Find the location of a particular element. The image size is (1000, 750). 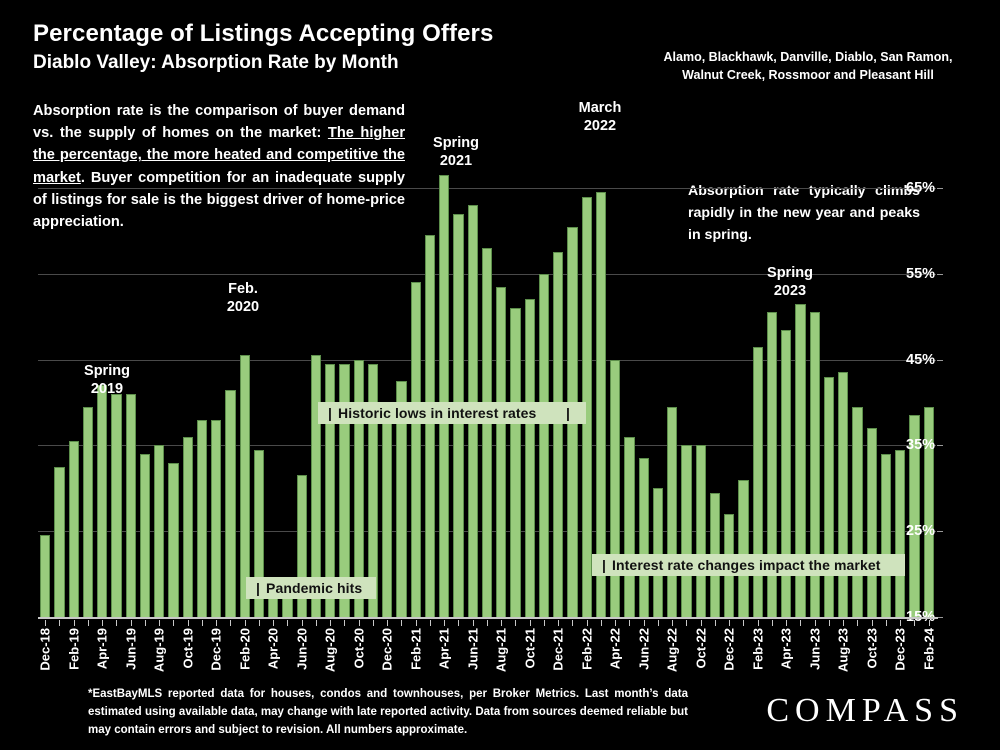

x-axis-cell: Feb-23 is located at coordinates (757, 651).